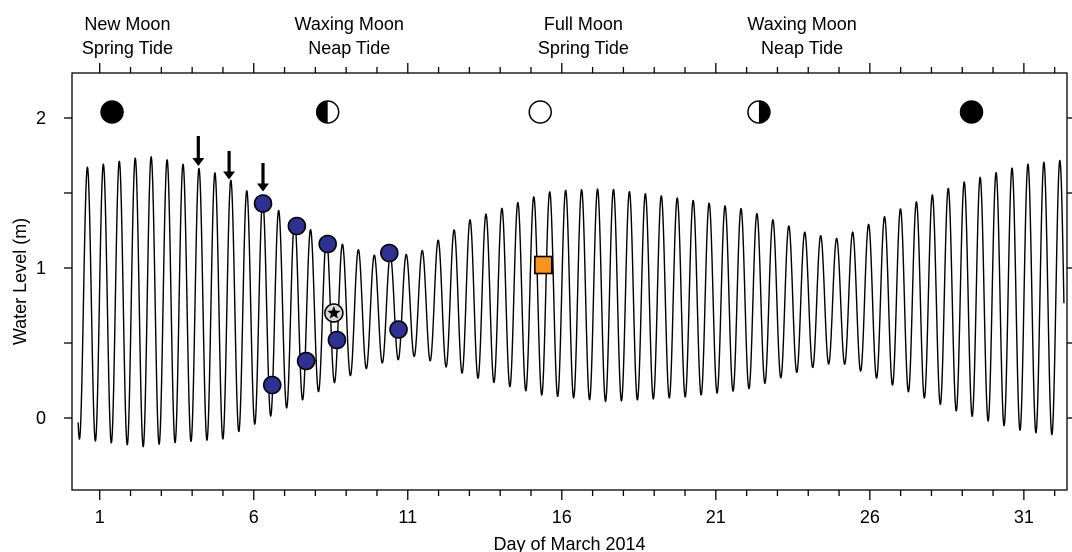 The width and height of the screenshot is (1072, 552). Describe the element at coordinates (41, 268) in the screenshot. I see `y-tick-label: 1` at that location.